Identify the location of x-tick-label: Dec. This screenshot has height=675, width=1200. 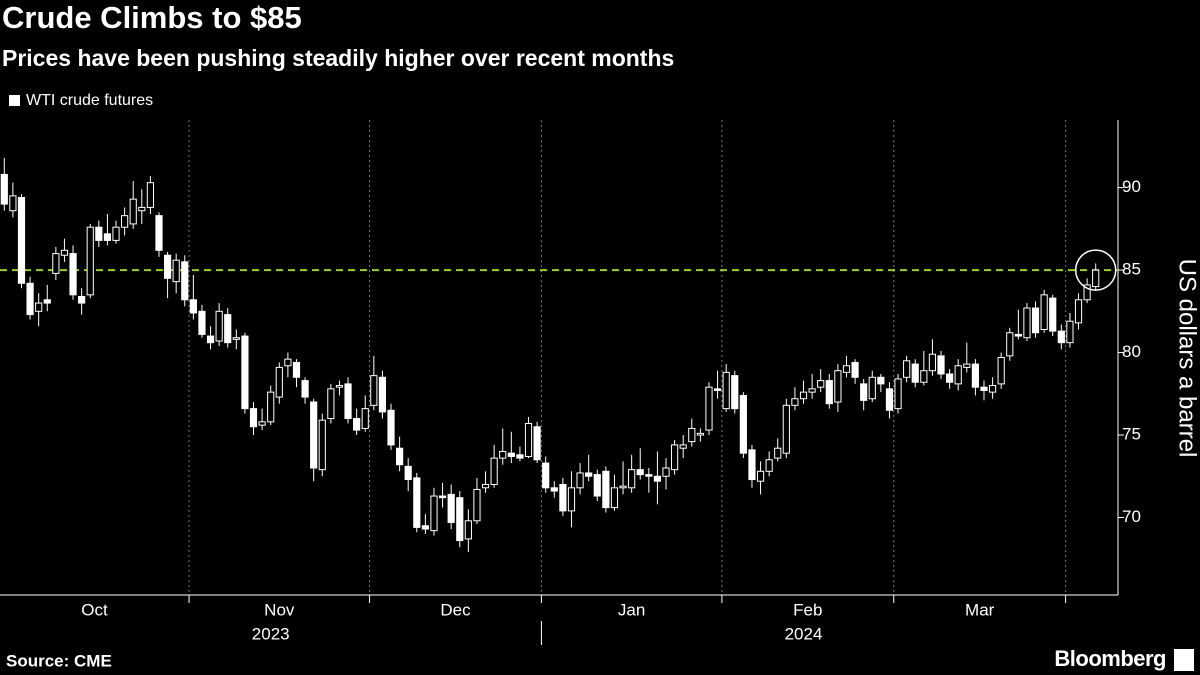
(455, 609).